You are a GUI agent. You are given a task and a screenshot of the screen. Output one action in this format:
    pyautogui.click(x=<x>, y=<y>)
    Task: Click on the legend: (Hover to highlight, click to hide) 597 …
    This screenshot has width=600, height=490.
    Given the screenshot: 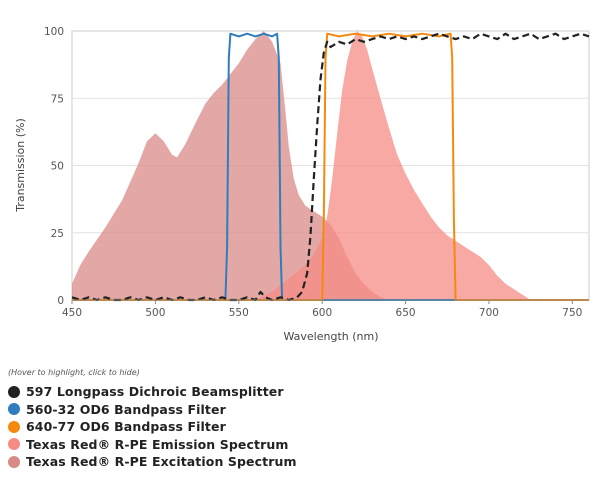 What is the action you would take?
    pyautogui.click(x=152, y=419)
    